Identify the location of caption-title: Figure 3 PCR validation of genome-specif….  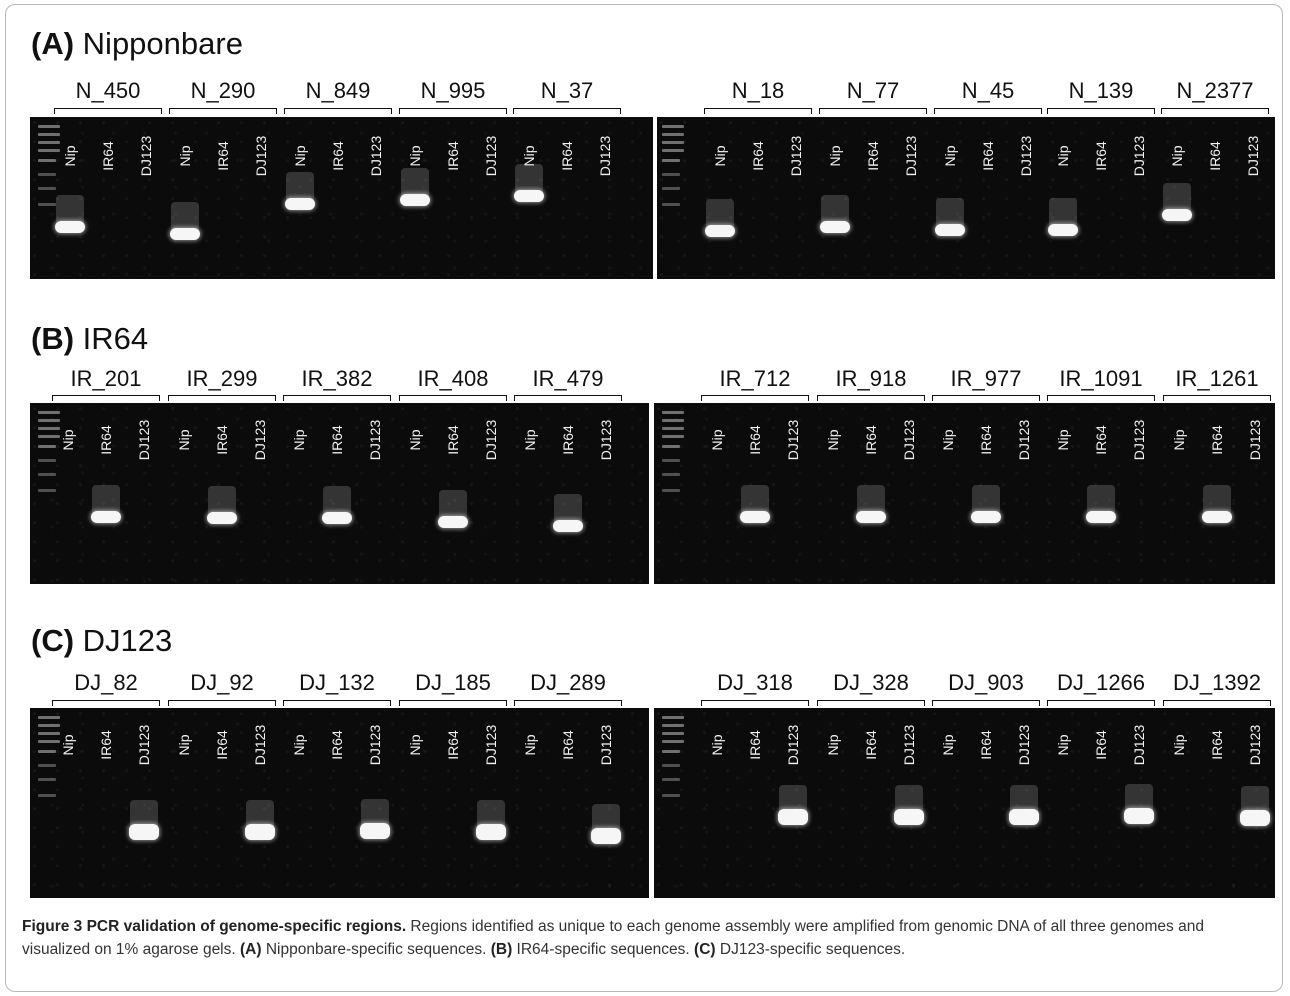
(214, 926).